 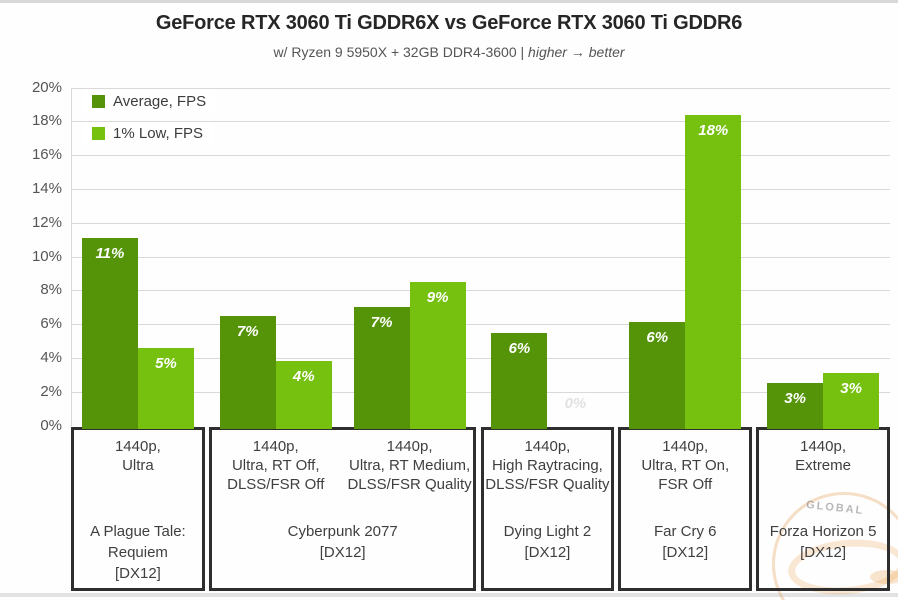 I want to click on game-line: Cyberpunk 2077, so click(x=342, y=531).